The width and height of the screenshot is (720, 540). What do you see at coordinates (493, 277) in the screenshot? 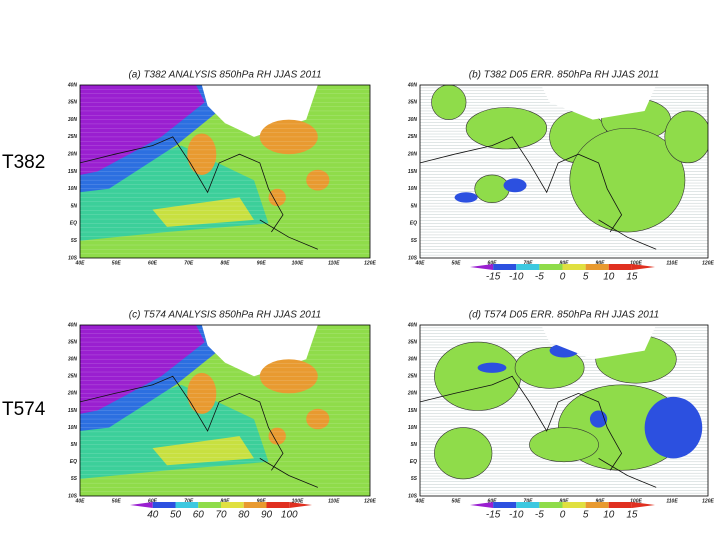
I see `colorbar-label: -15` at bounding box center [493, 277].